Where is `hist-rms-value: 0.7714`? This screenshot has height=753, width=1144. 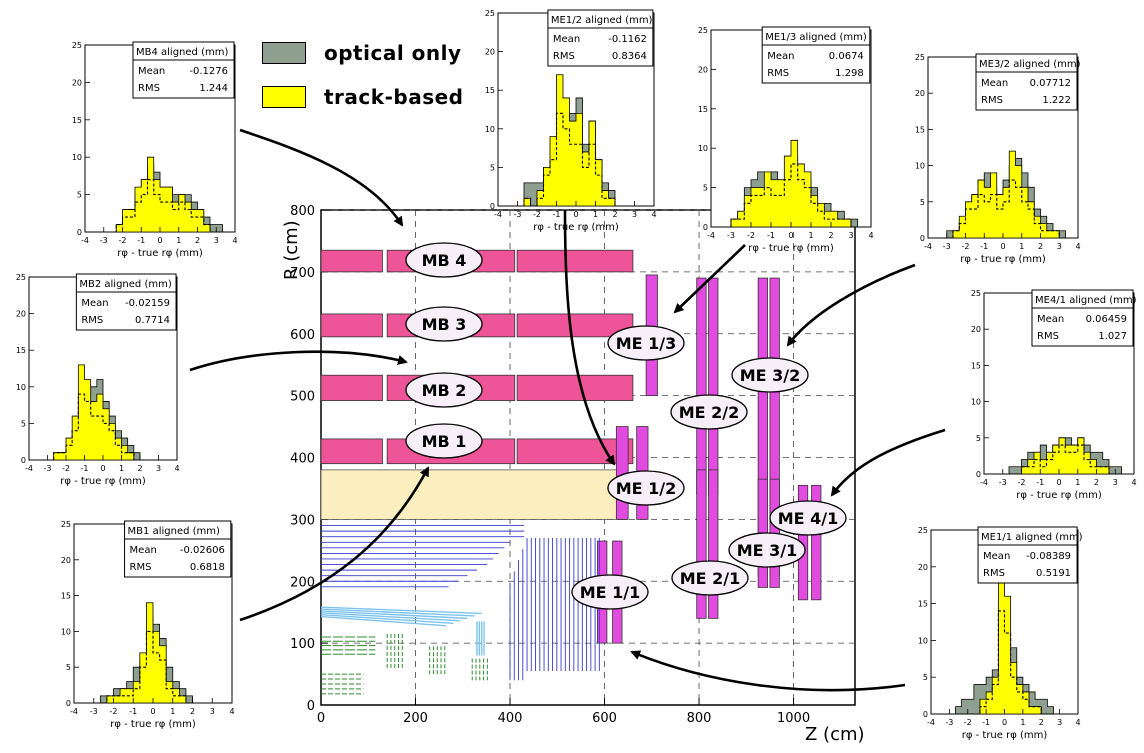 hist-rms-value: 0.7714 is located at coordinates (152, 320).